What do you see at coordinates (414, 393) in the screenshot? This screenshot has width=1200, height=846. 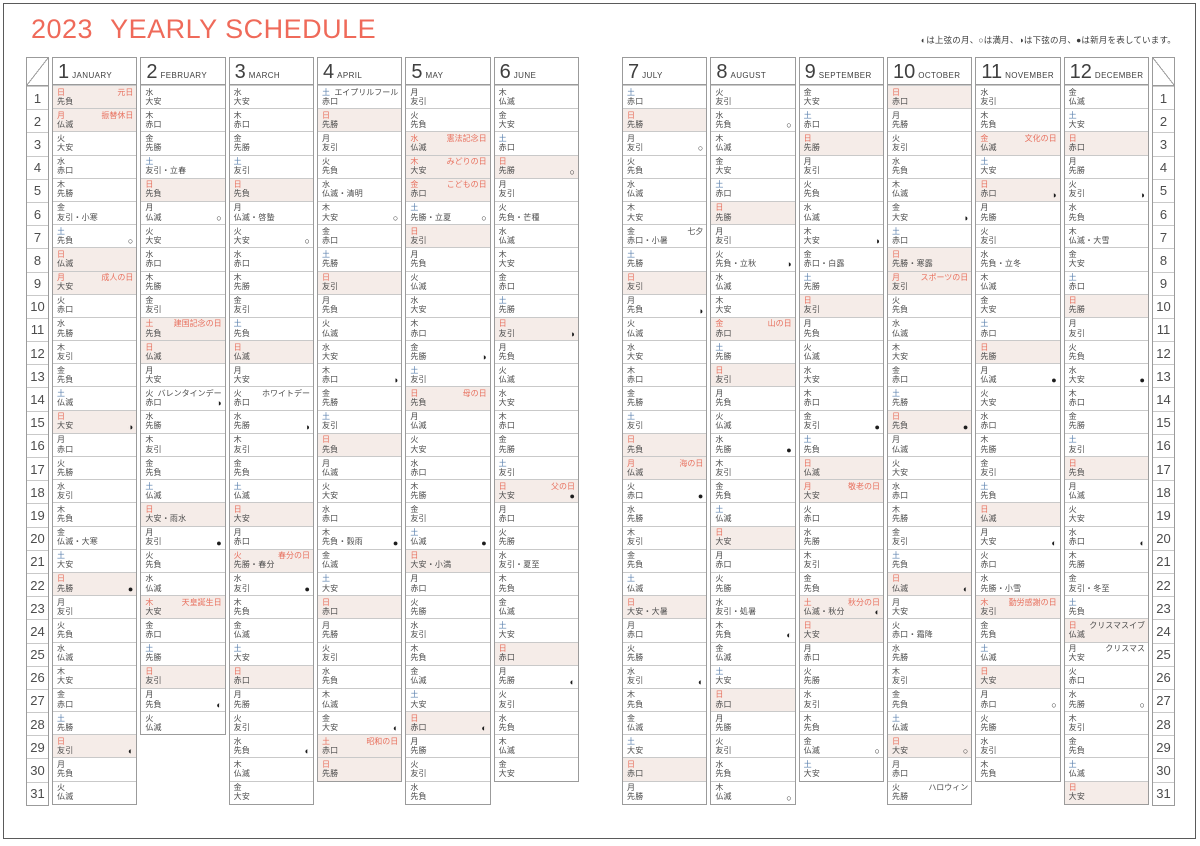 I see `weekday-label: 日` at bounding box center [414, 393].